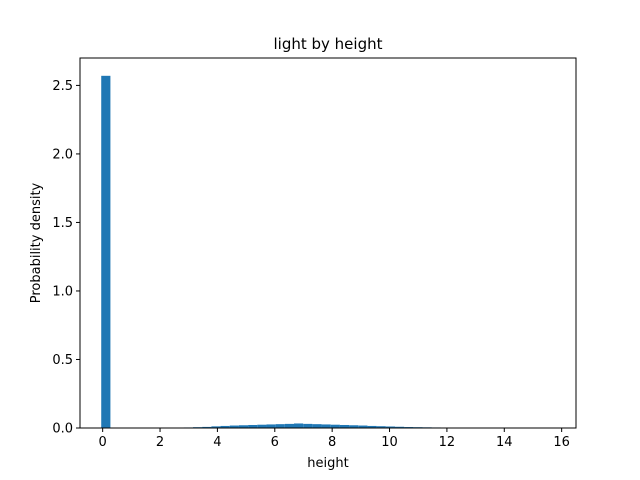 The height and width of the screenshot is (480, 640). Describe the element at coordinates (62, 360) in the screenshot. I see `y-tick-label: 0.5` at that location.